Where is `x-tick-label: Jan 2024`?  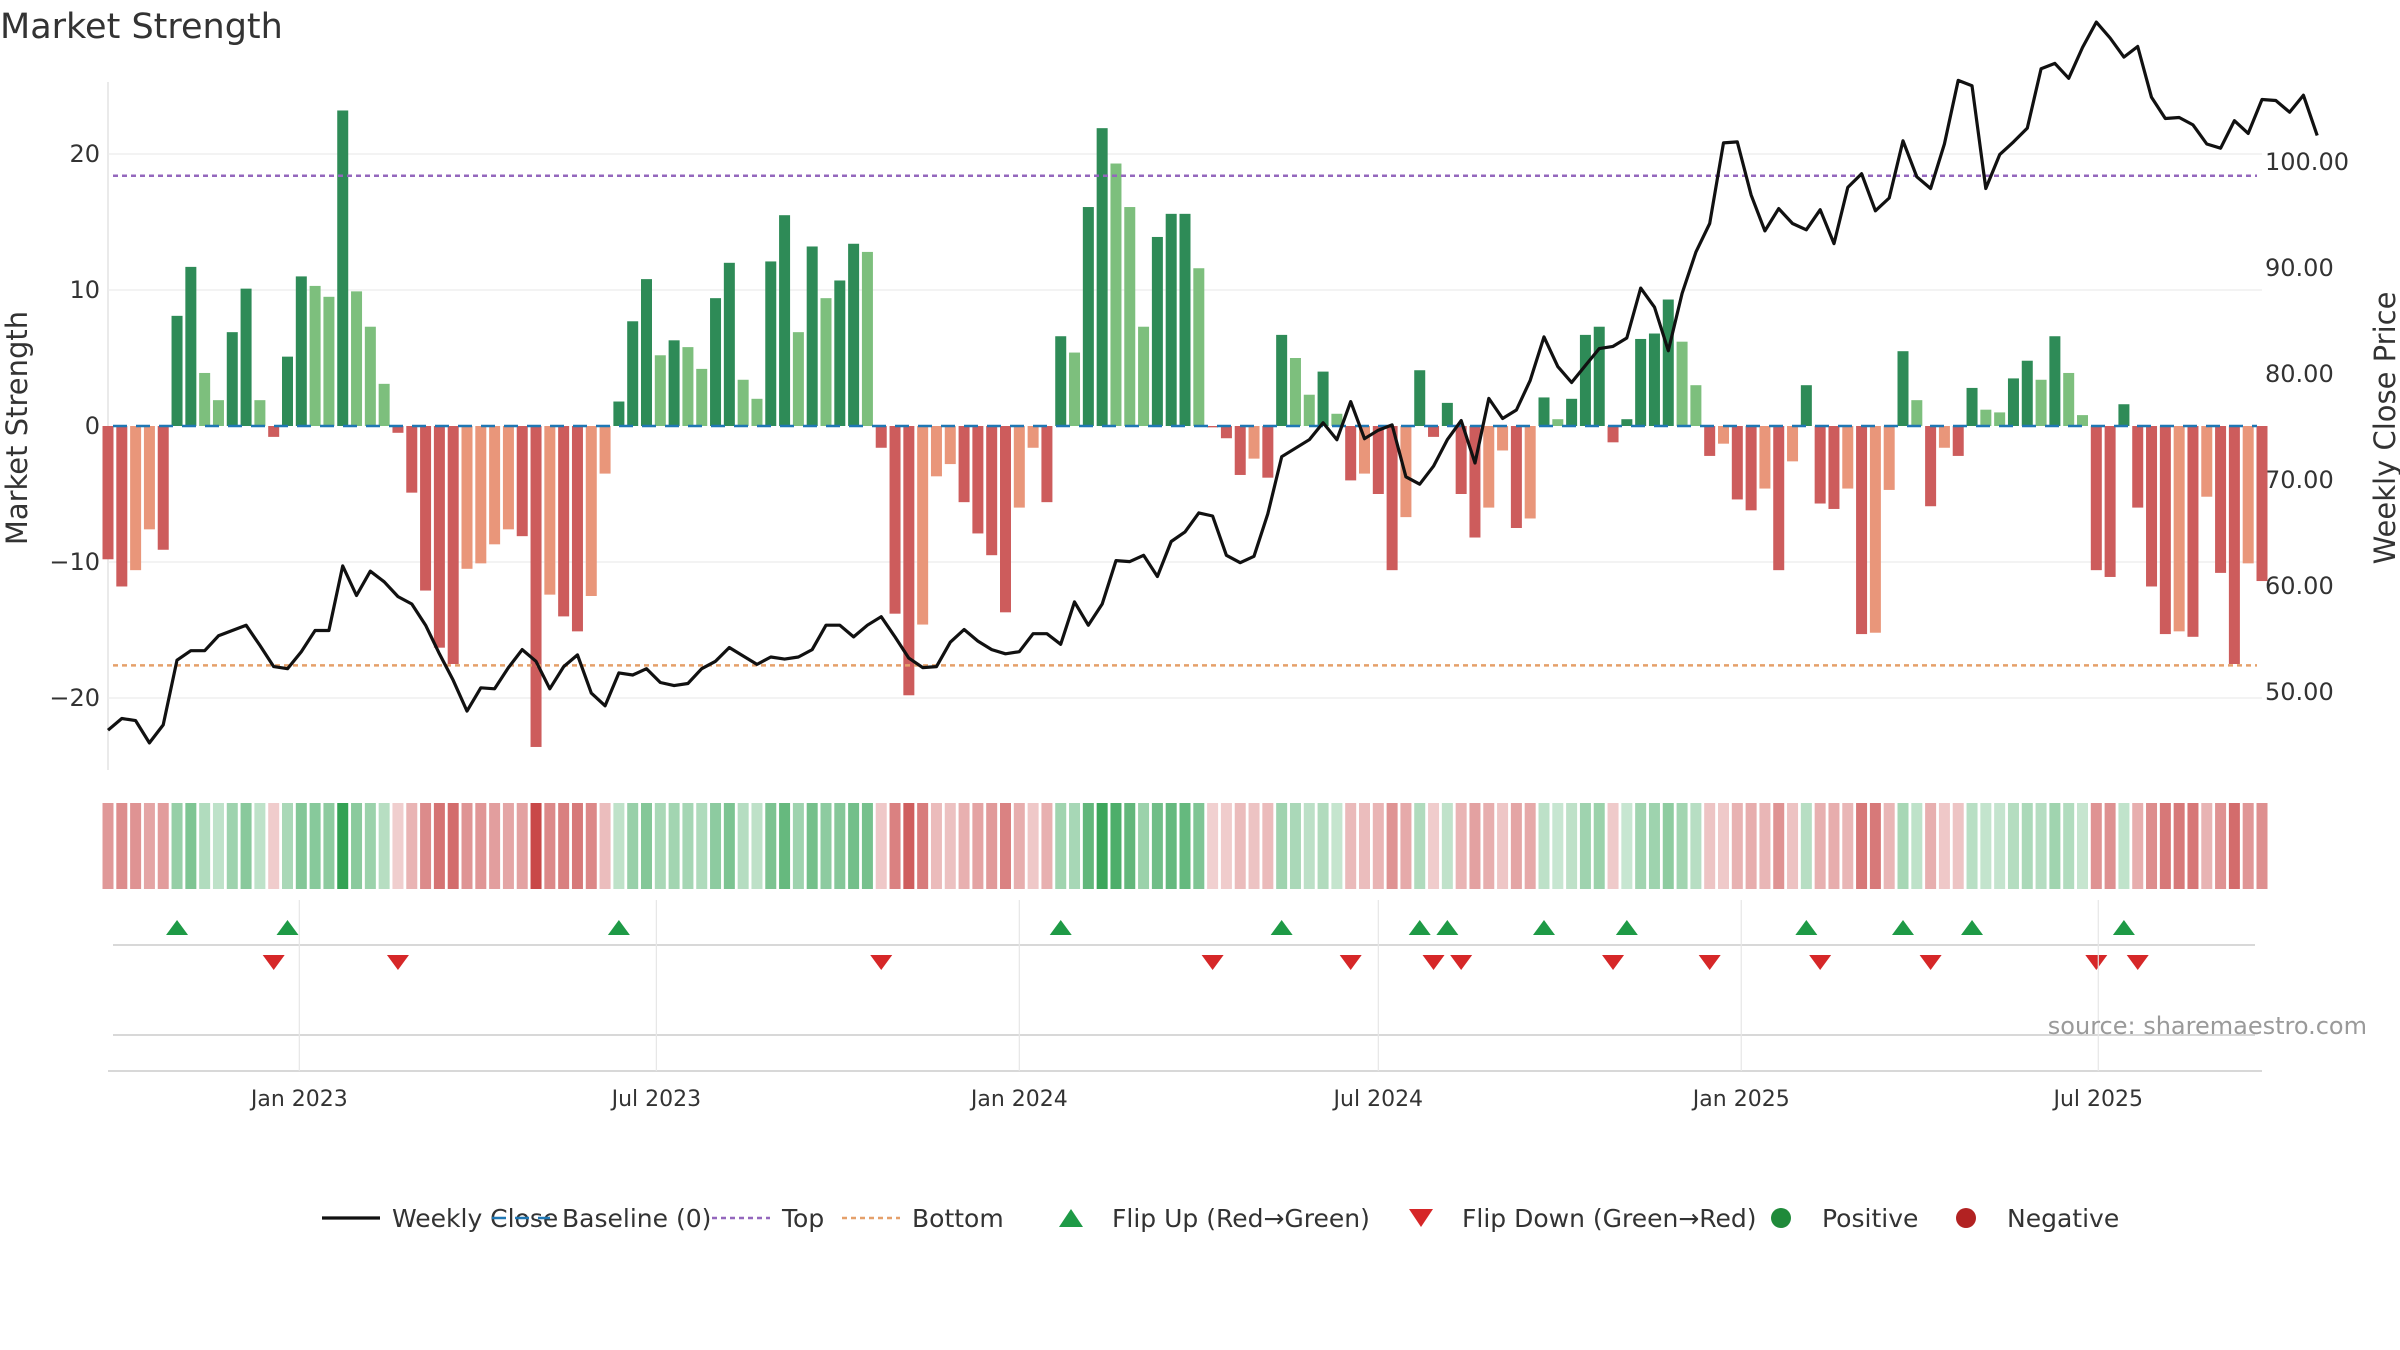 x-tick-label: Jan 2024 is located at coordinates (1018, 1099).